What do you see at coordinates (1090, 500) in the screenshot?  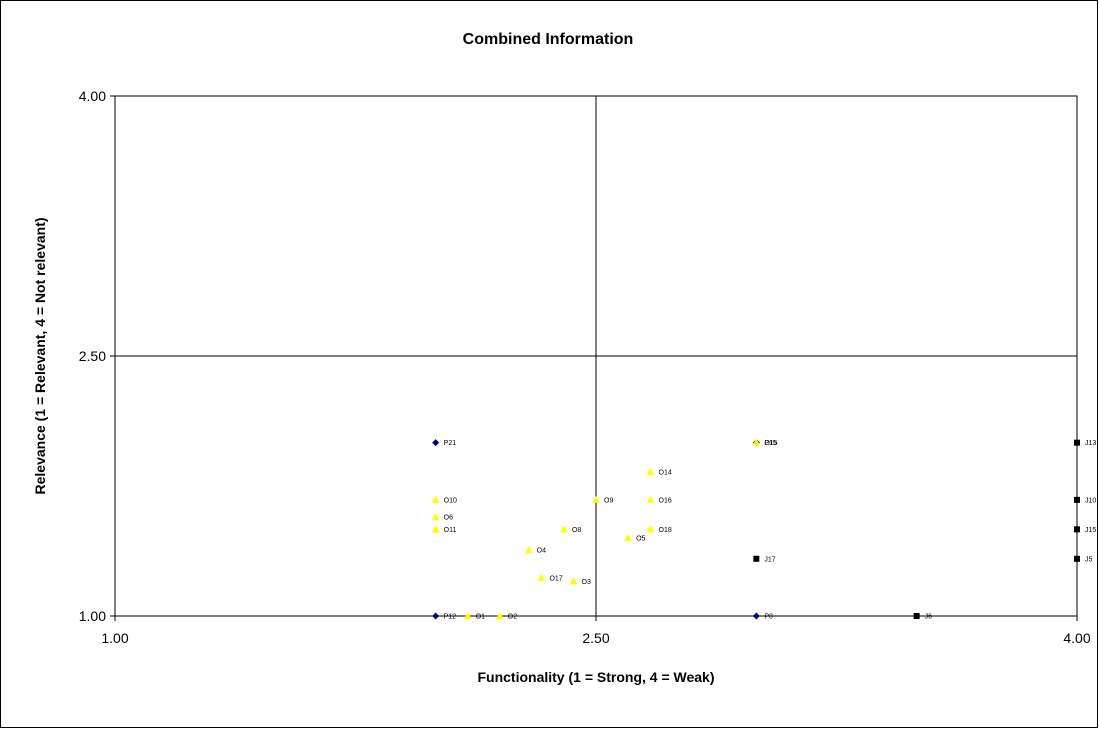 I see `point-label: J10` at bounding box center [1090, 500].